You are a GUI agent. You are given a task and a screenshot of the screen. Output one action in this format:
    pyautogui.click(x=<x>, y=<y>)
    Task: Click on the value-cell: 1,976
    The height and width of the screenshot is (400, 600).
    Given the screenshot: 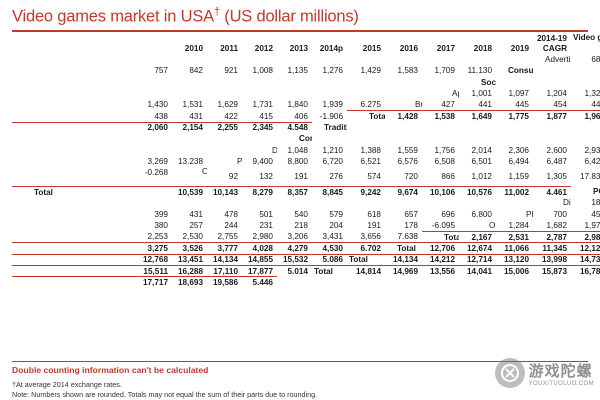 What is the action you would take?
    pyautogui.click(x=592, y=225)
    